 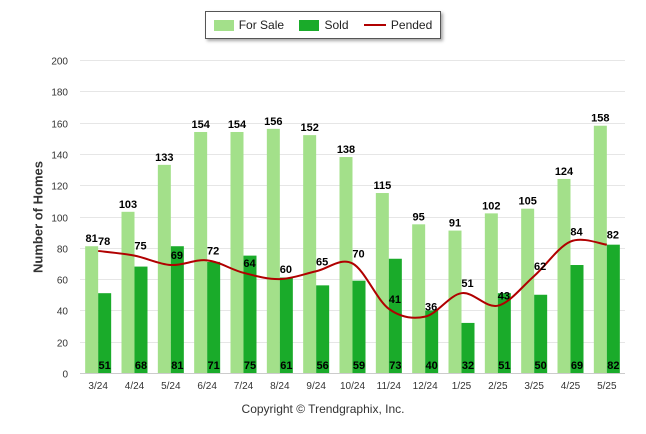 I want to click on sold-label: 40, so click(x=432, y=366).